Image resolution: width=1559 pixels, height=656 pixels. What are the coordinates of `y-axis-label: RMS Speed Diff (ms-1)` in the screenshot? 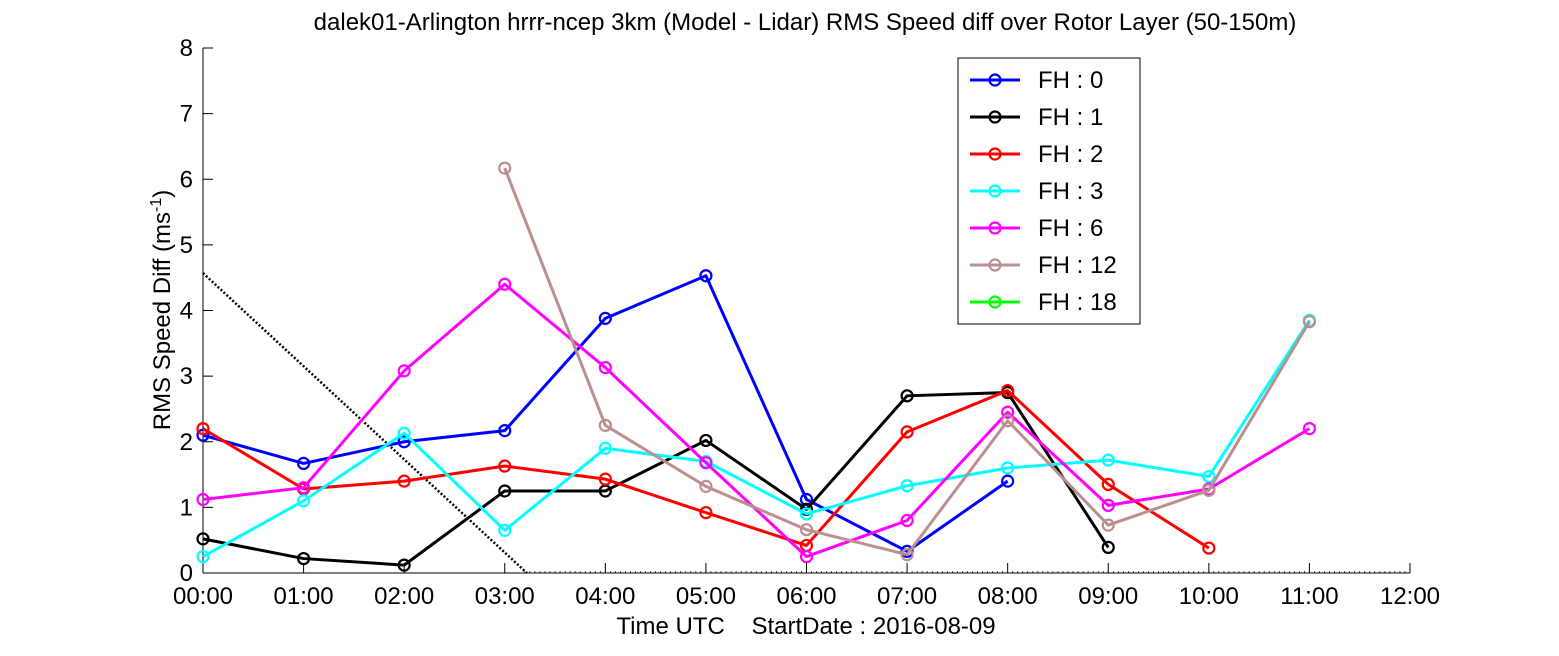 It's located at (162, 310).